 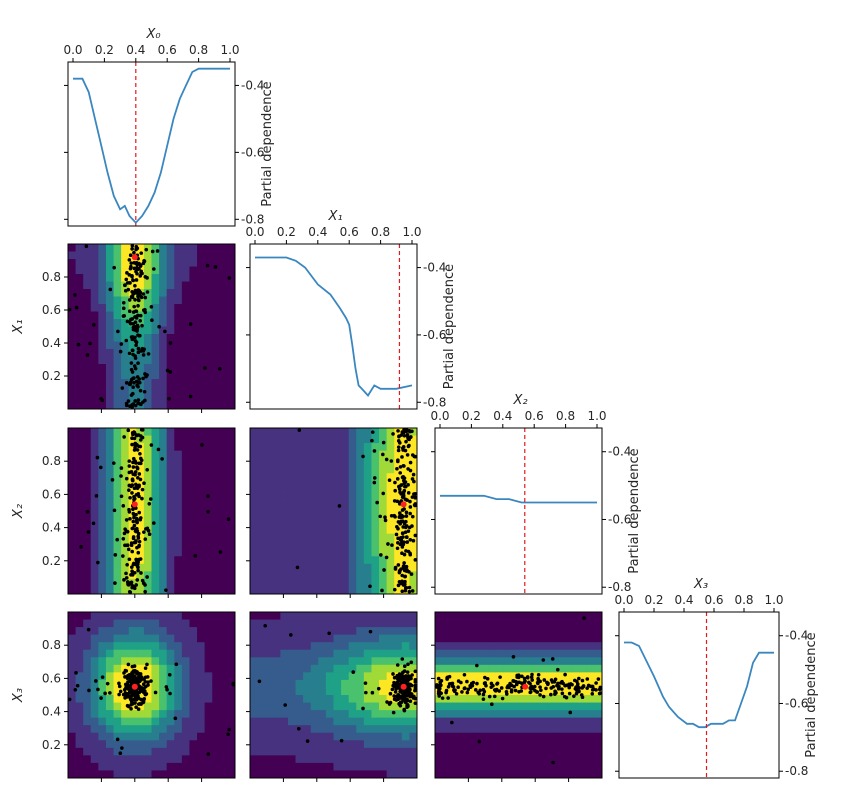 What do you see at coordinates (743, 600) in the screenshot?
I see `top-tick-label-3-4: 0.8` at bounding box center [743, 600].